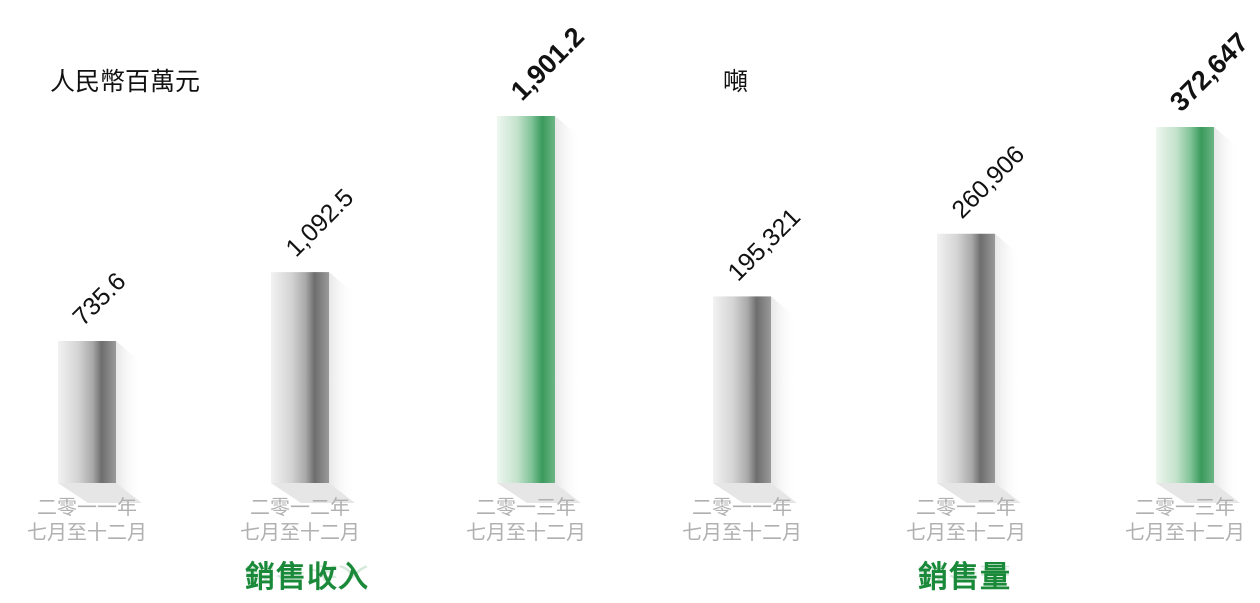  What do you see at coordinates (764, 245) in the screenshot?
I see `bar-value-label: 195,321` at bounding box center [764, 245].